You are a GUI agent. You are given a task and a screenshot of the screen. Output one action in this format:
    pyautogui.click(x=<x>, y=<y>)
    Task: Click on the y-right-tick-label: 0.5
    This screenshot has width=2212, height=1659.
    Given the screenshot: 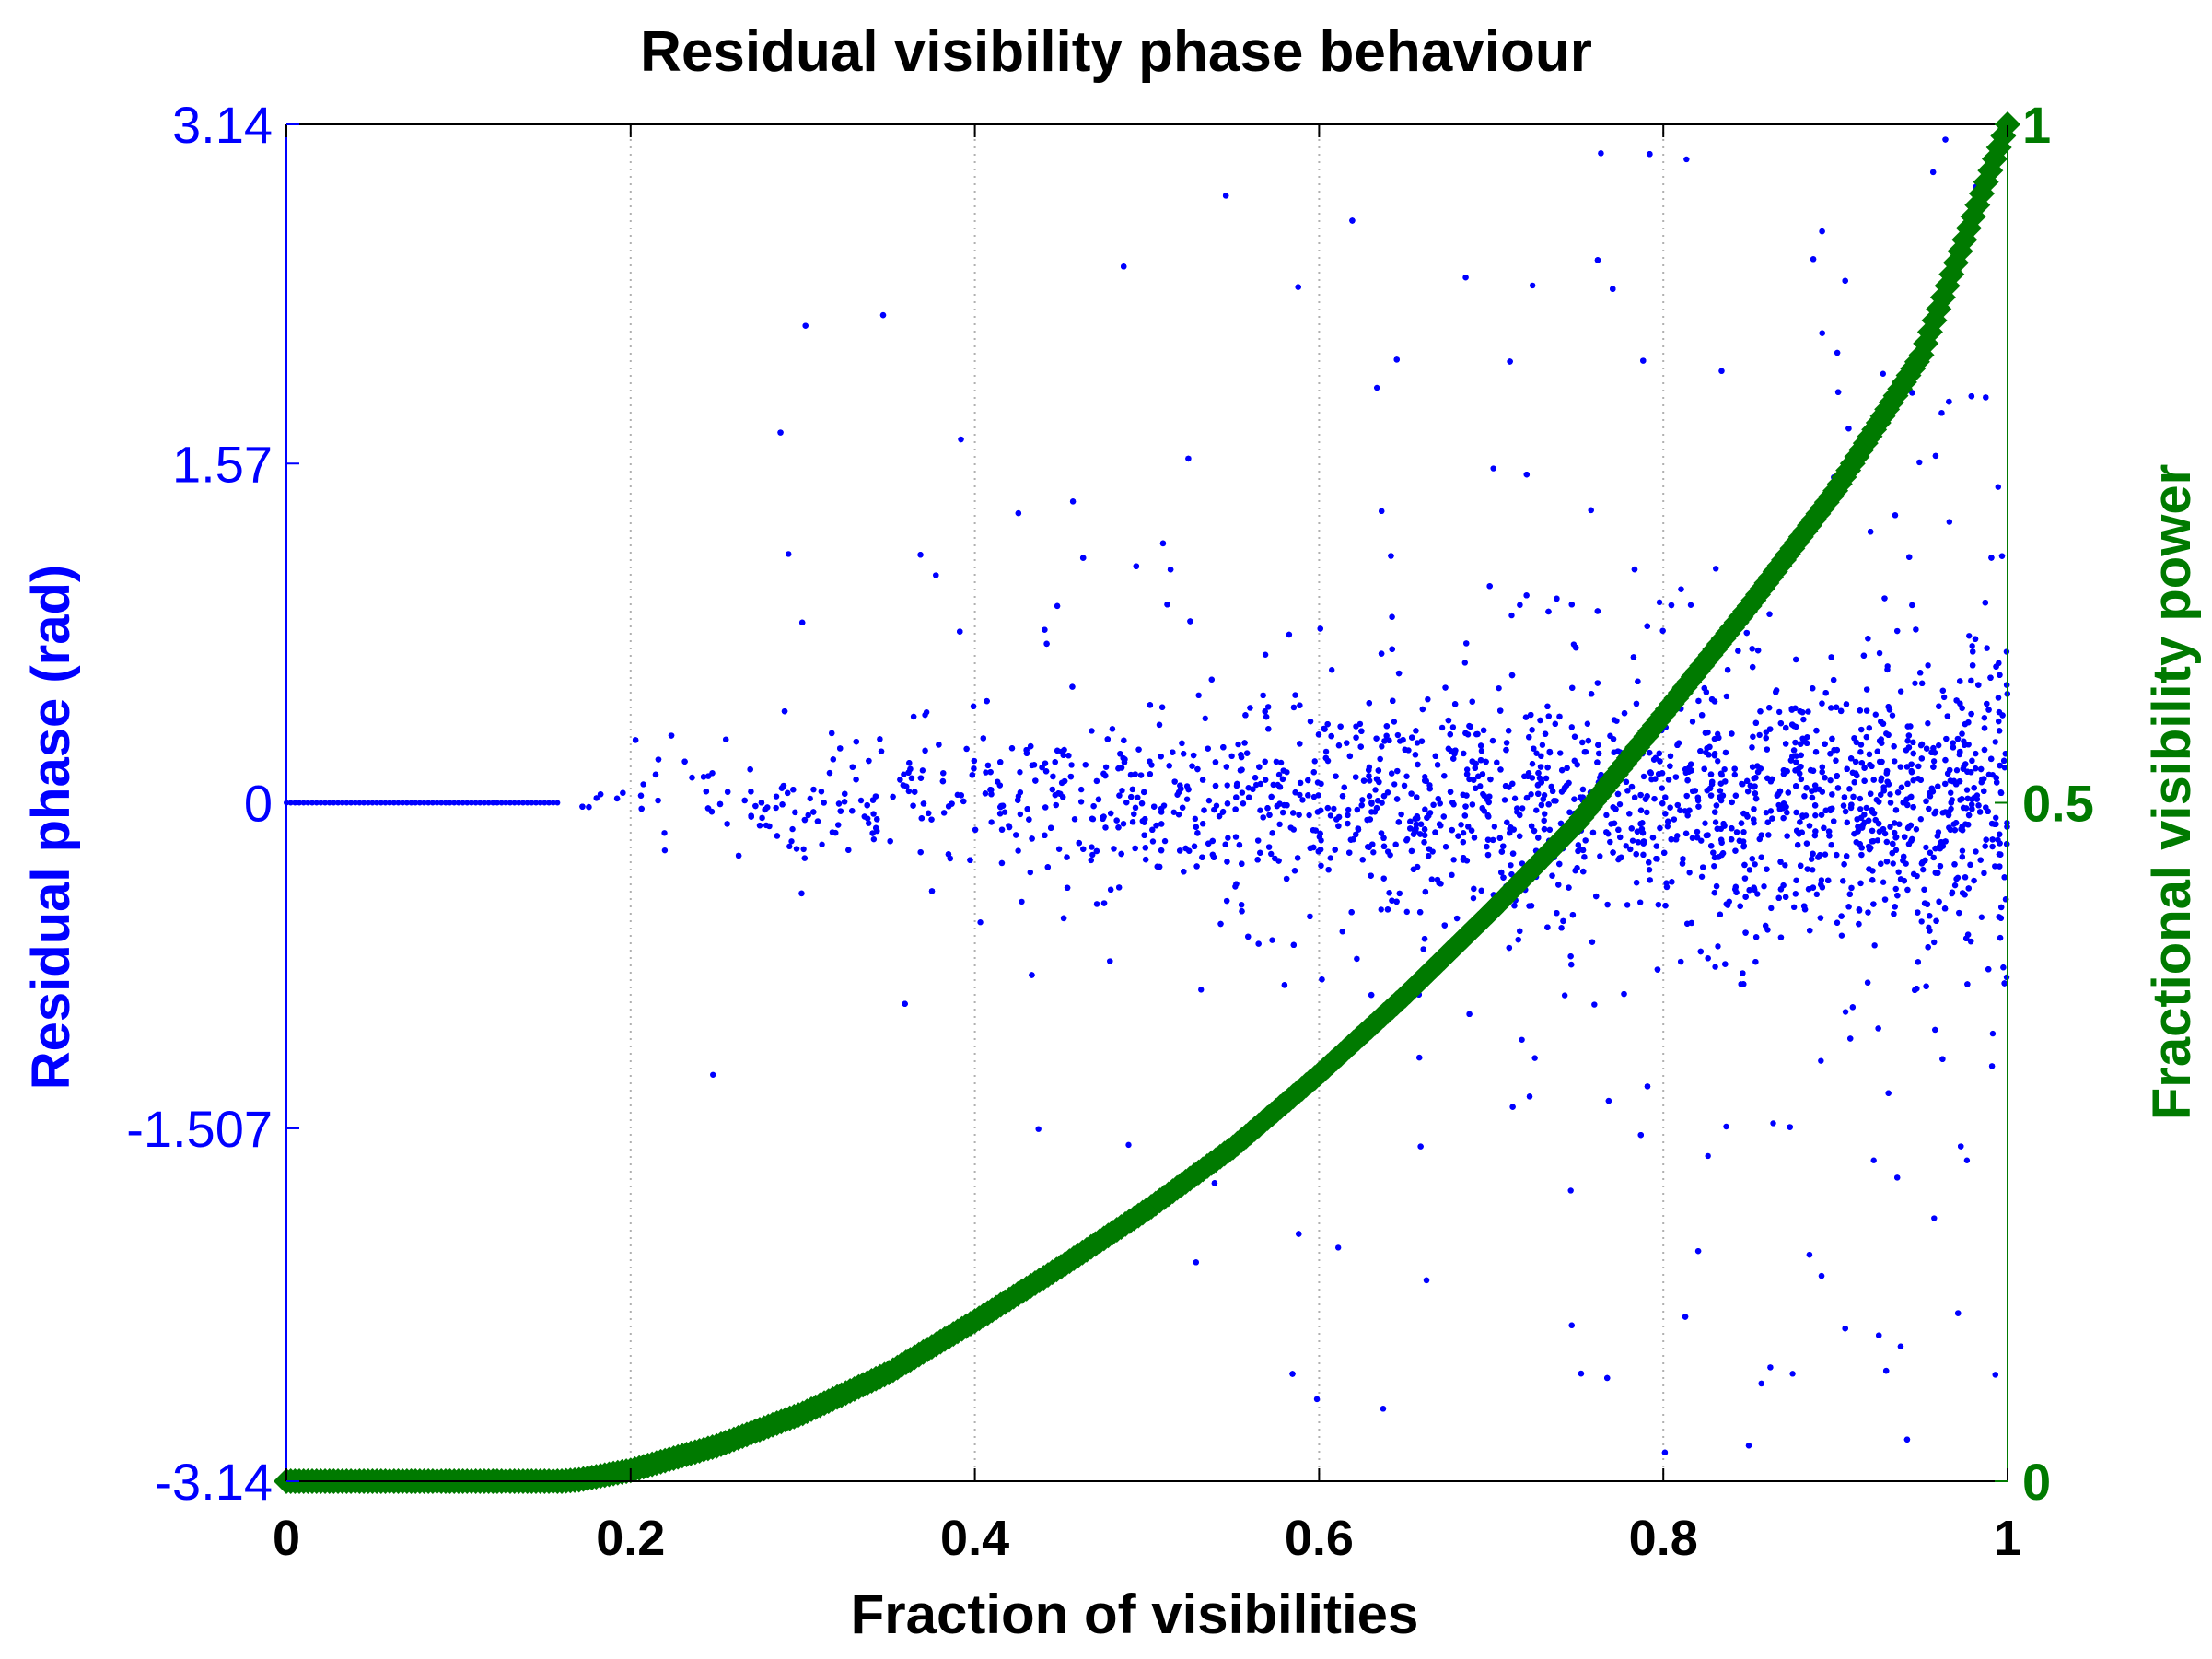 What is the action you would take?
    pyautogui.click(x=2058, y=804)
    